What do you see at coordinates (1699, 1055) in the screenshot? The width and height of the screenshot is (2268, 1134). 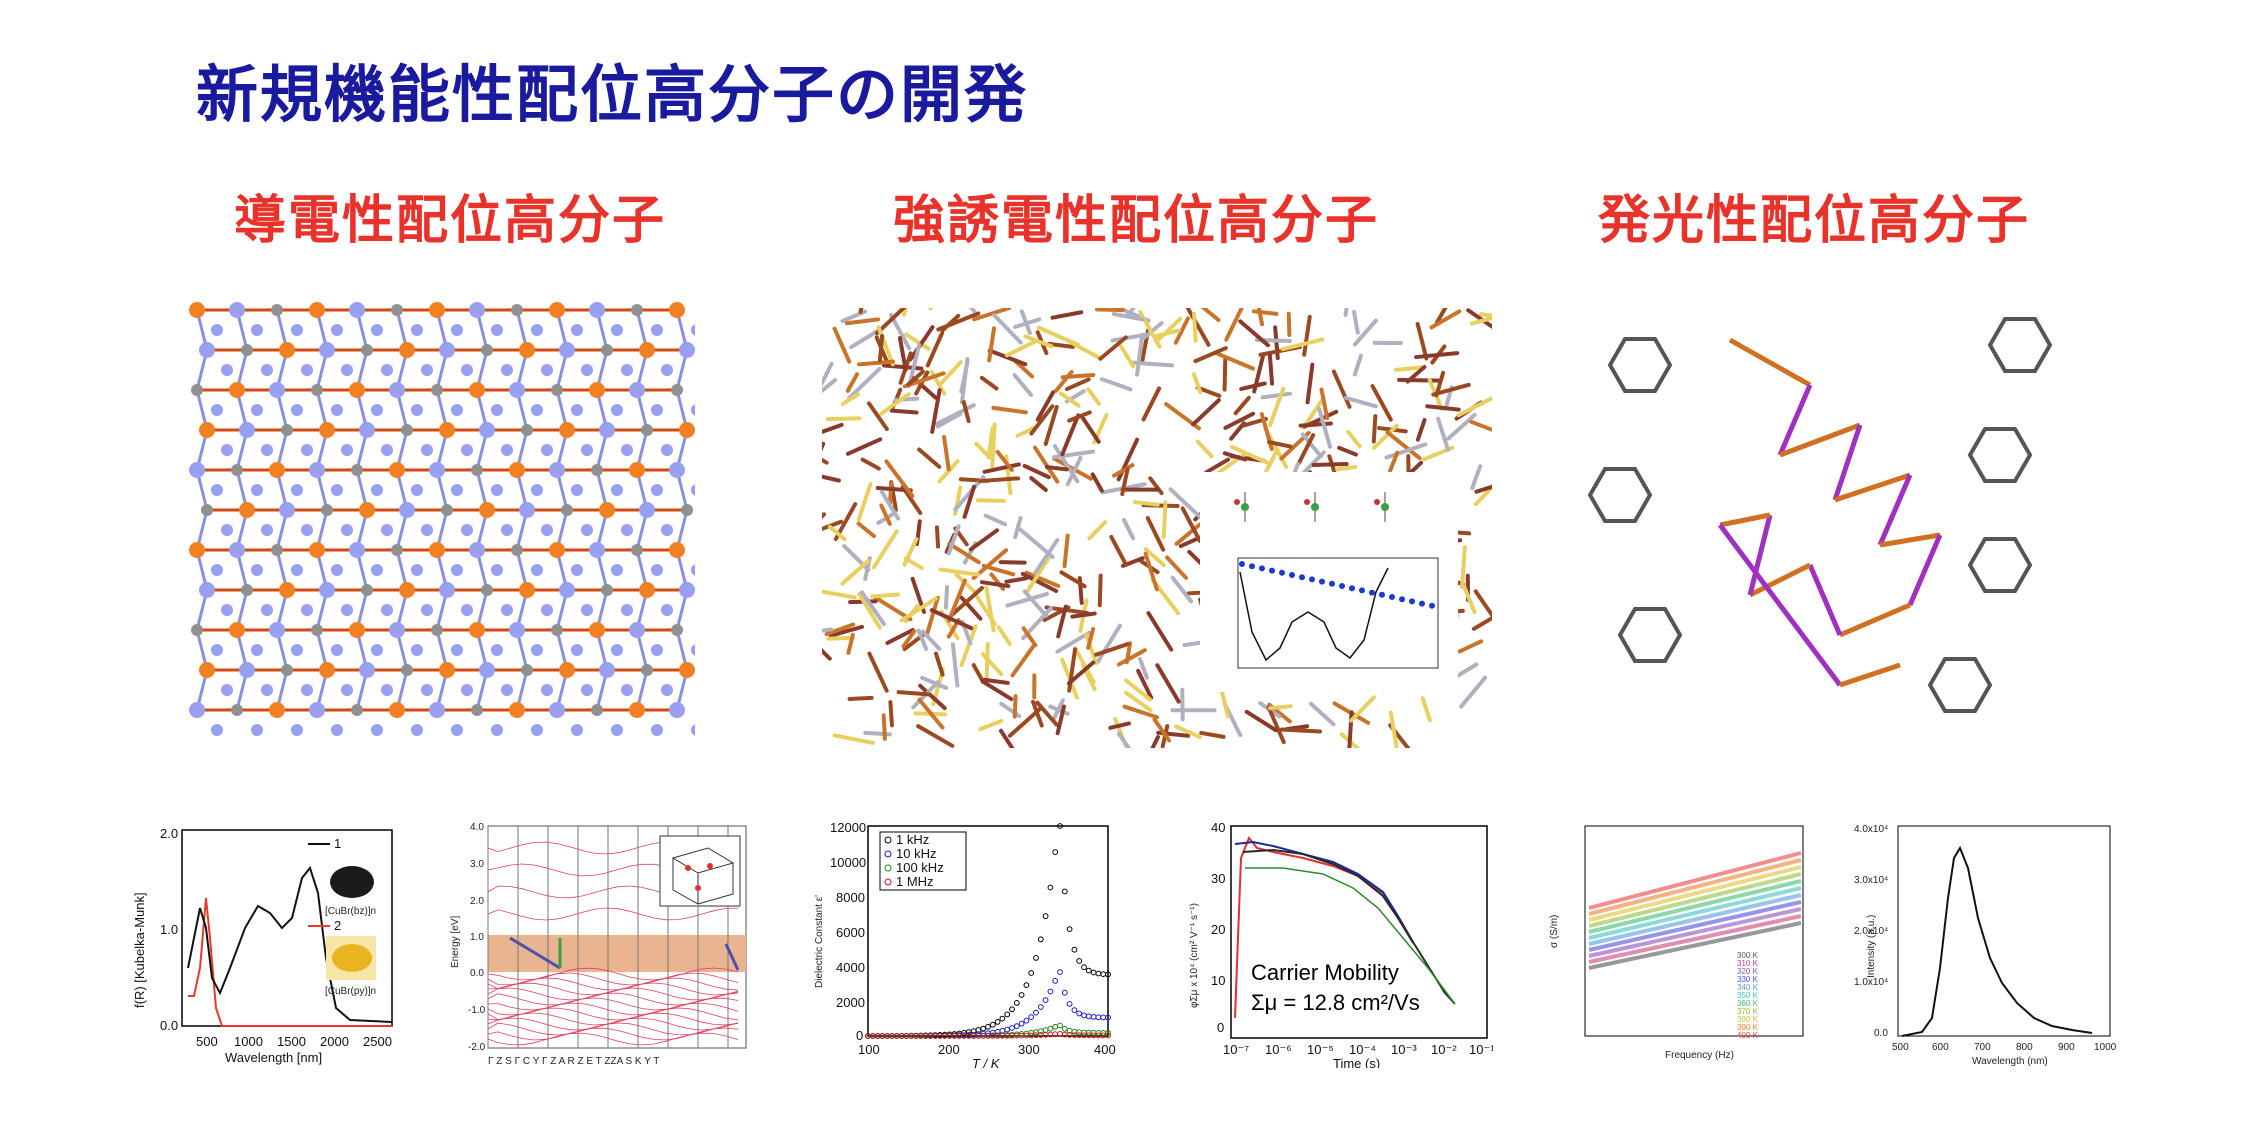 I see `x-axis-label: Frequency (Hz)` at bounding box center [1699, 1055].